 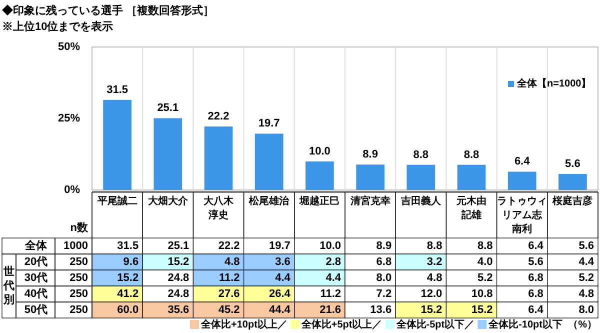 I want to click on text: 全体比+5pt以上／, so click(x=341, y=324).